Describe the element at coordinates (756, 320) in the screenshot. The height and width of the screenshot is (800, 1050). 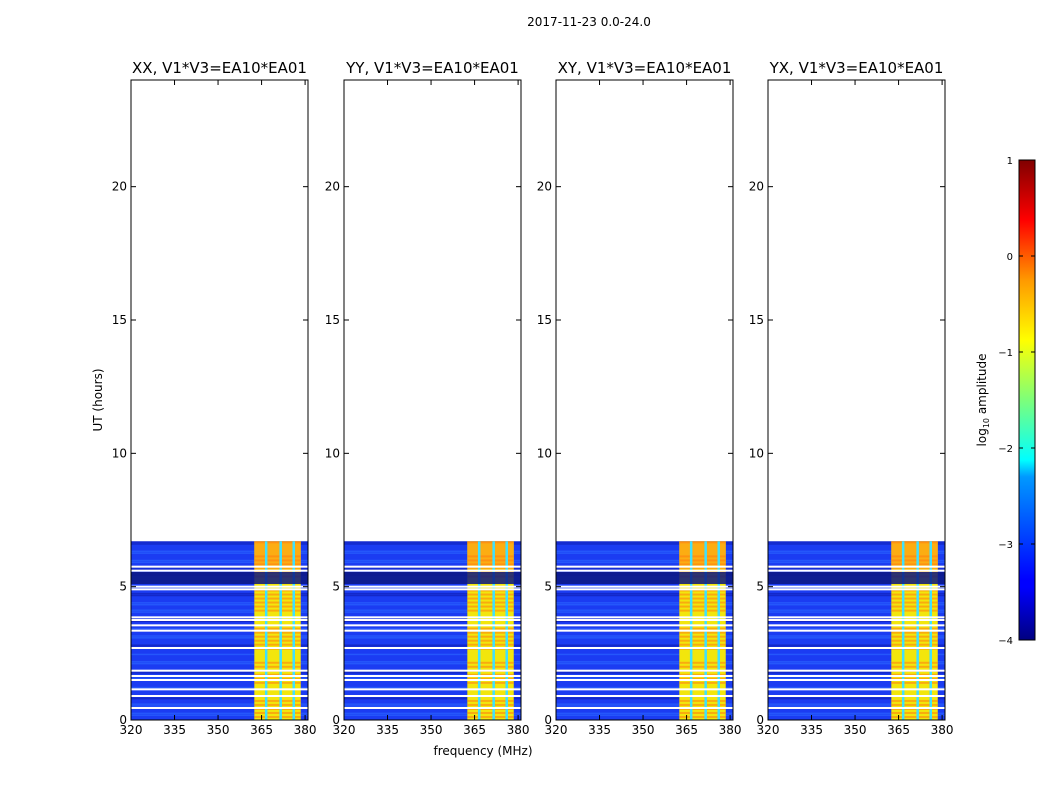
I see `y-tick-label: 15` at that location.